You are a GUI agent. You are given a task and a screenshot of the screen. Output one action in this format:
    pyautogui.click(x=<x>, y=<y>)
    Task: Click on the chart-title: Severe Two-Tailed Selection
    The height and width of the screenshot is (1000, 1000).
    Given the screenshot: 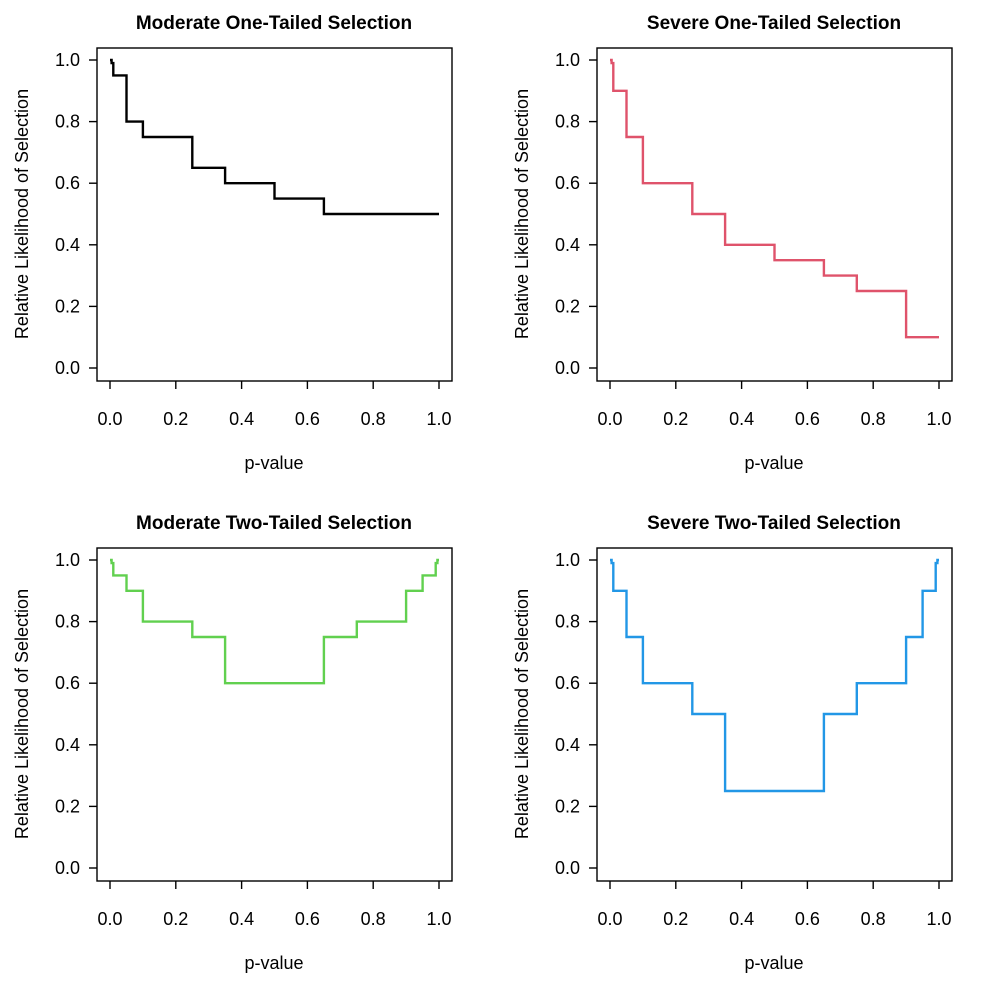 What is the action you would take?
    pyautogui.click(x=774, y=523)
    